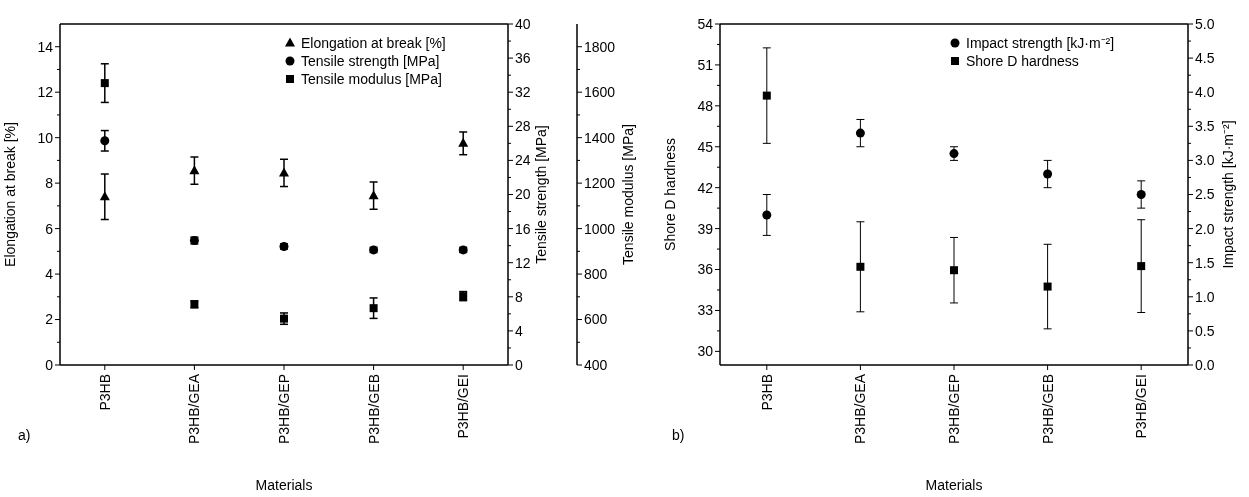  I want to click on y-tick-label: 42, so click(705, 187).